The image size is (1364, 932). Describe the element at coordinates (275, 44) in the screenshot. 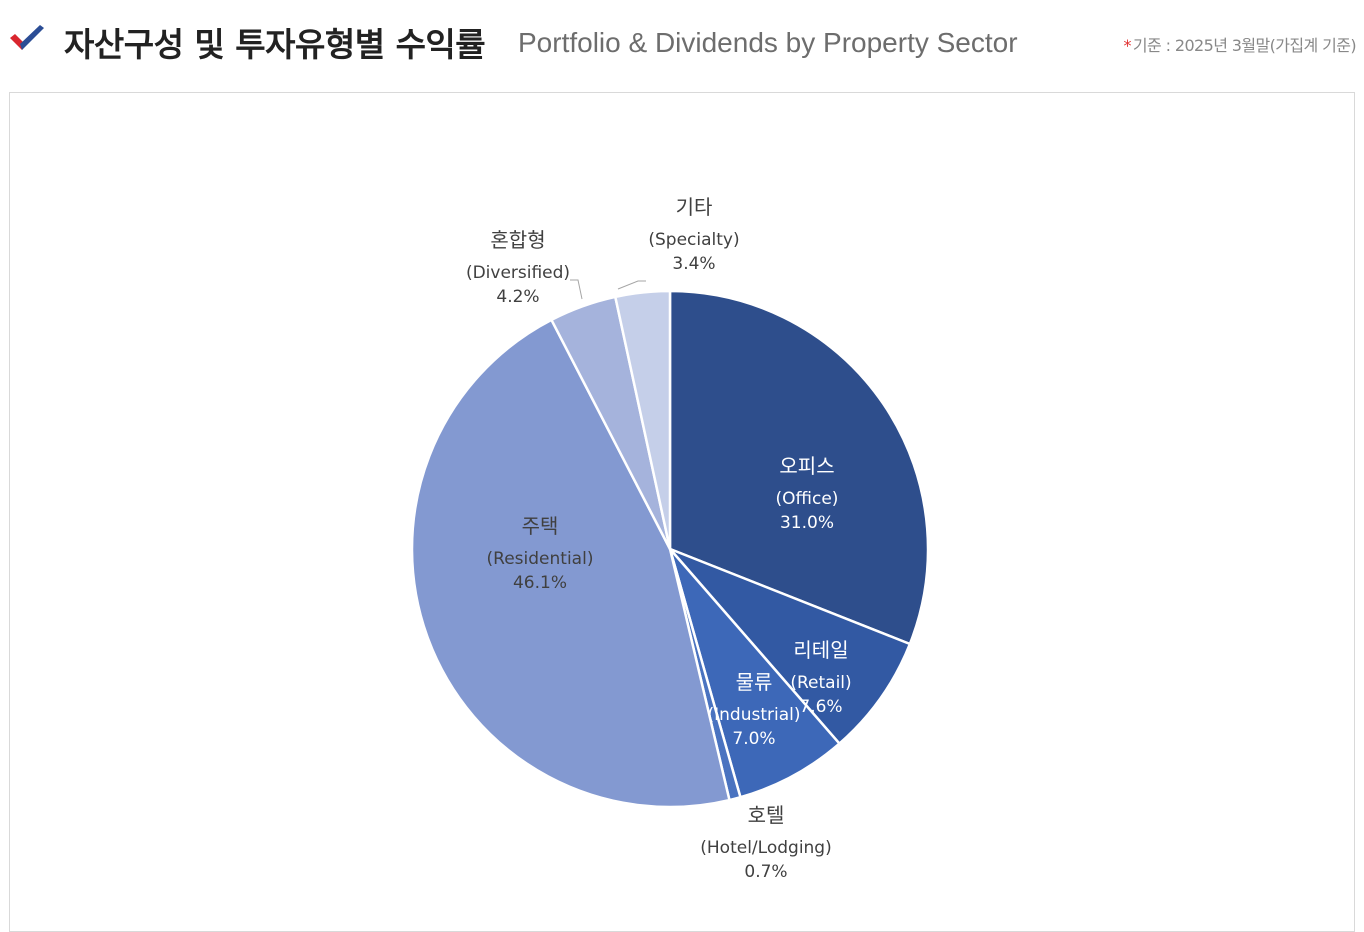

I see `page-title-korean: 자산구성 및 투자유형별 수익률` at that location.